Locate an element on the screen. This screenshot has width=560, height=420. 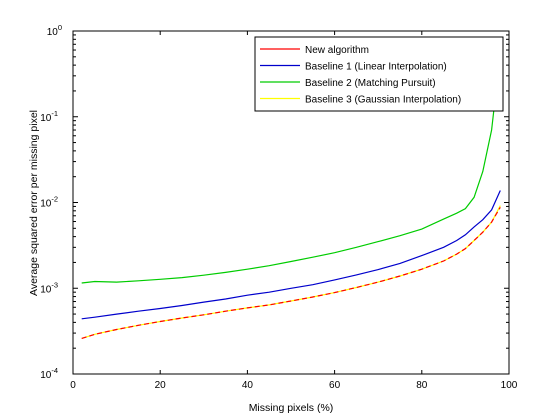
x-tick-label: 60 is located at coordinates (335, 385).